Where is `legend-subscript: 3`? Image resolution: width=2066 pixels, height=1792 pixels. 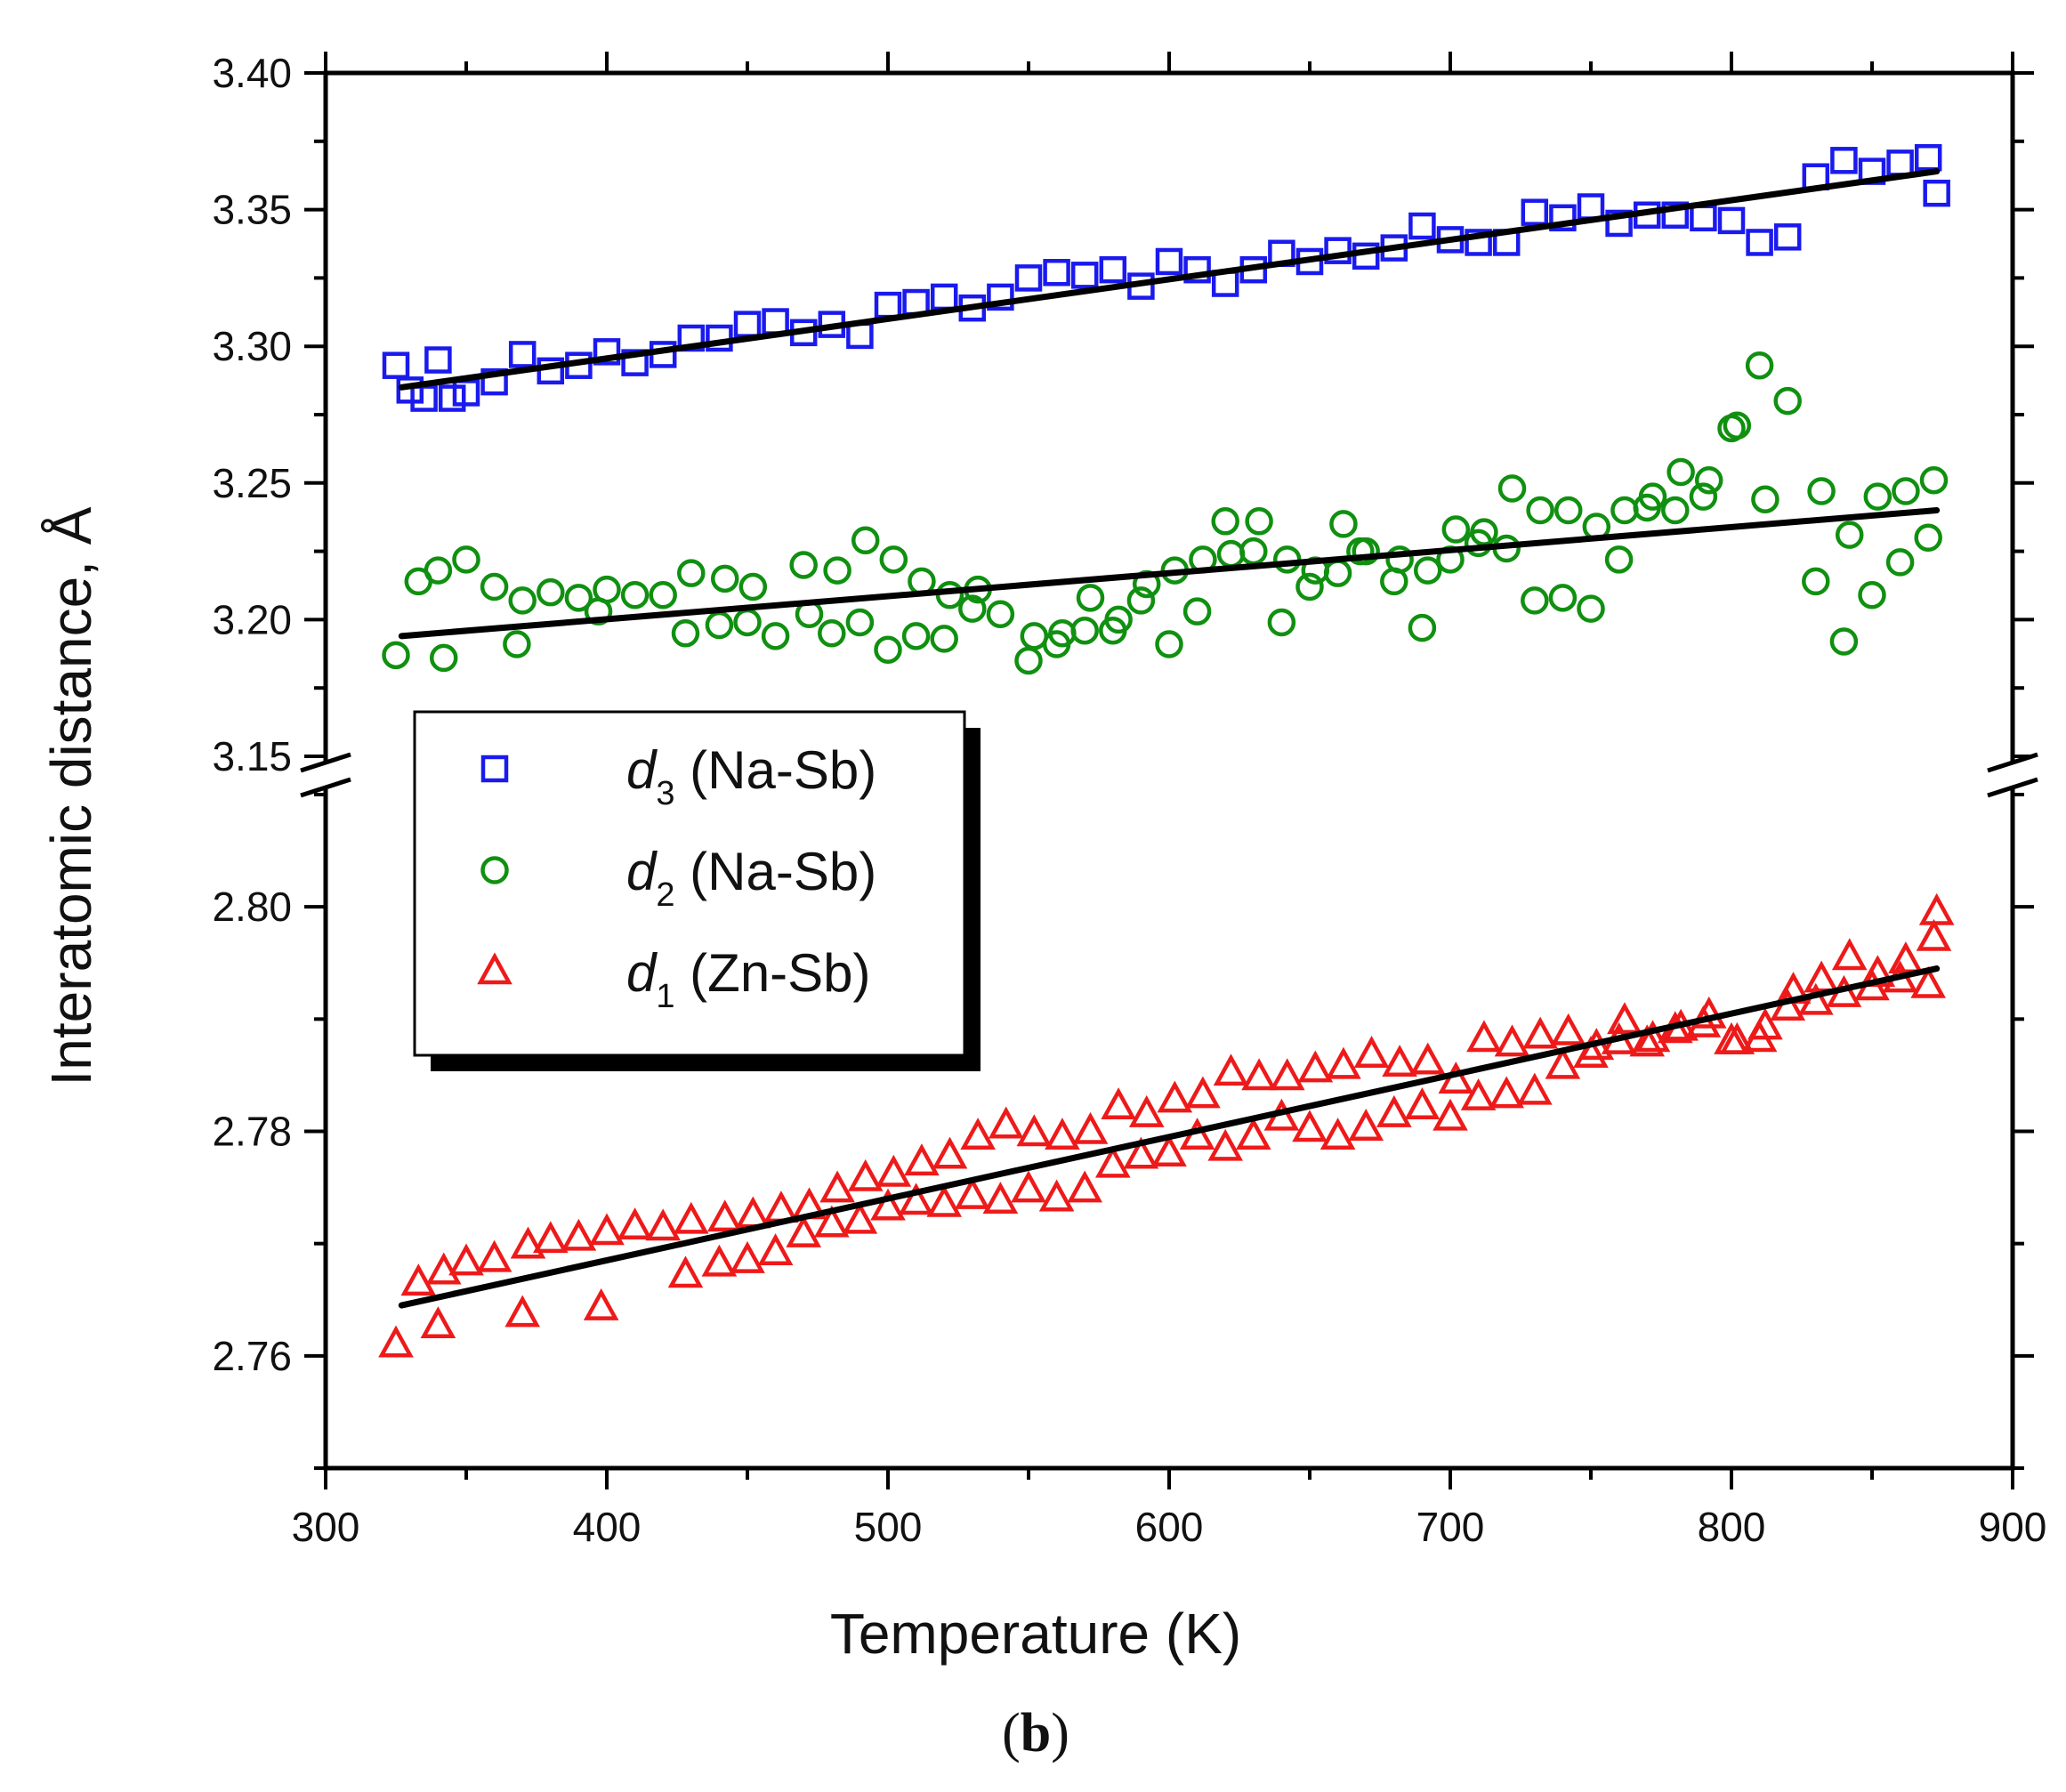 legend-subscript: 3 is located at coordinates (665, 793).